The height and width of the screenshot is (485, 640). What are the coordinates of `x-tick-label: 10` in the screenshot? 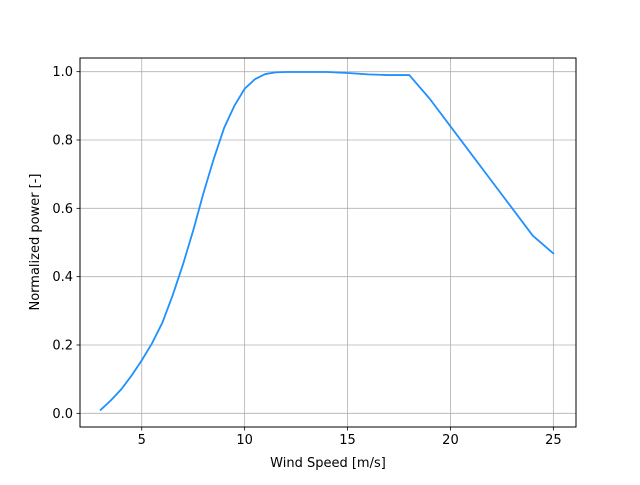 It's located at (244, 440).